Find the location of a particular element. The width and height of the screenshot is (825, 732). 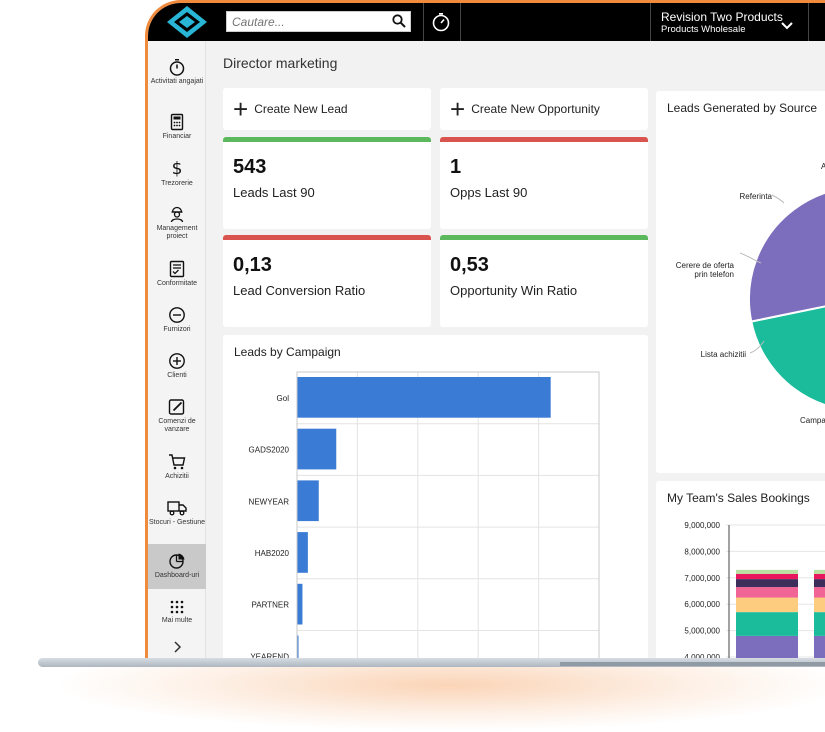

minus-circle-icon is located at coordinates (177, 315).